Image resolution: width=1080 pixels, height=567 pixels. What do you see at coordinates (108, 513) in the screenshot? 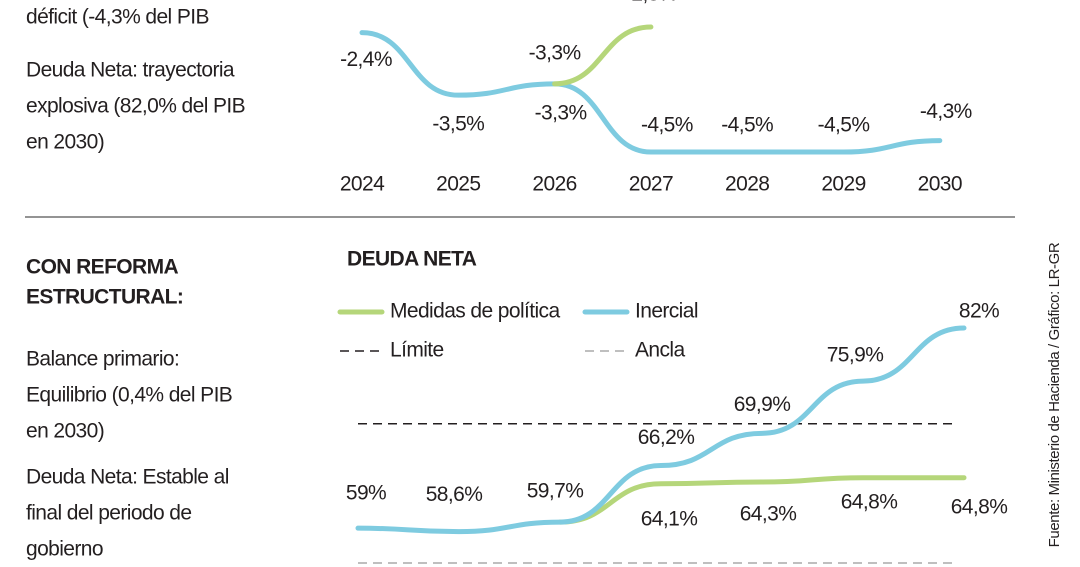
I see `note-line: final del periodo de` at bounding box center [108, 513].